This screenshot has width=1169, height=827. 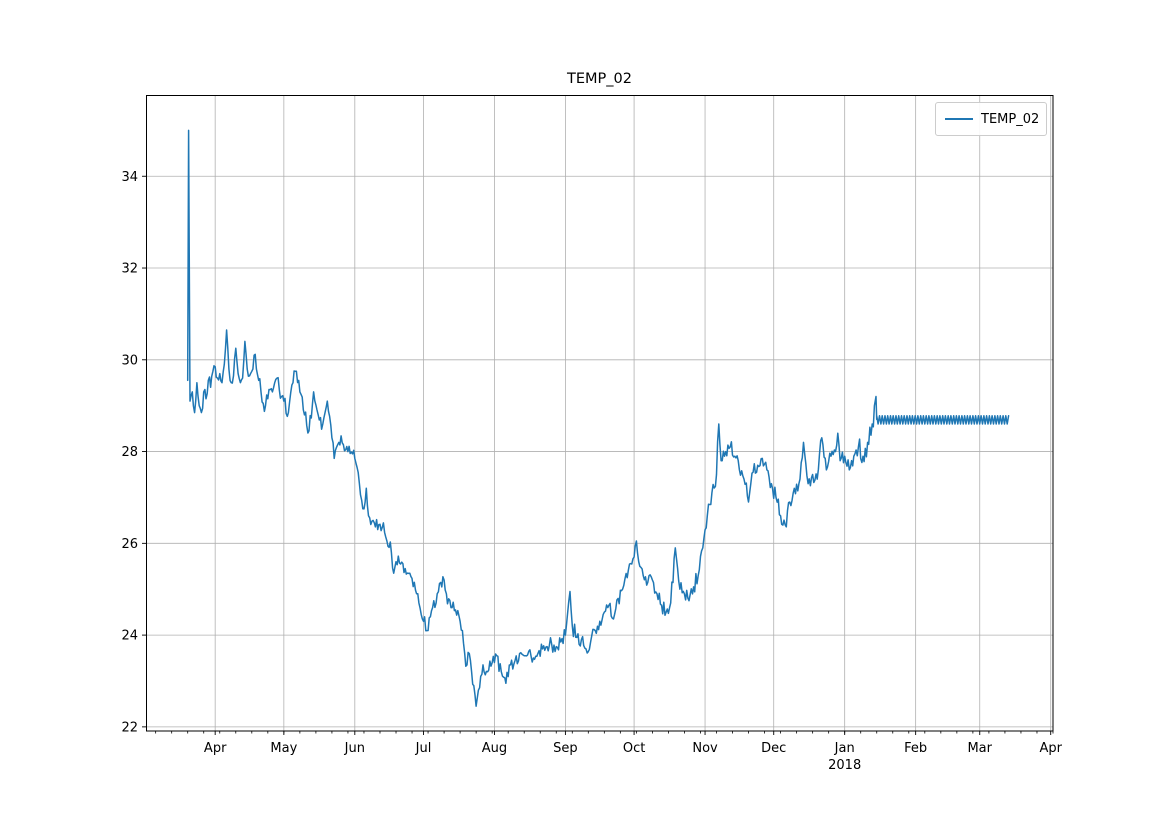 I want to click on svg-text: 32, so click(x=129, y=269).